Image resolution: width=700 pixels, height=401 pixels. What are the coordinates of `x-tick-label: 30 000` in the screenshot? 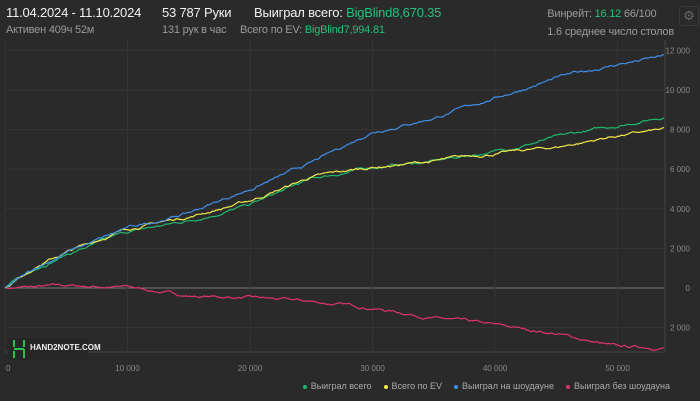 It's located at (372, 368).